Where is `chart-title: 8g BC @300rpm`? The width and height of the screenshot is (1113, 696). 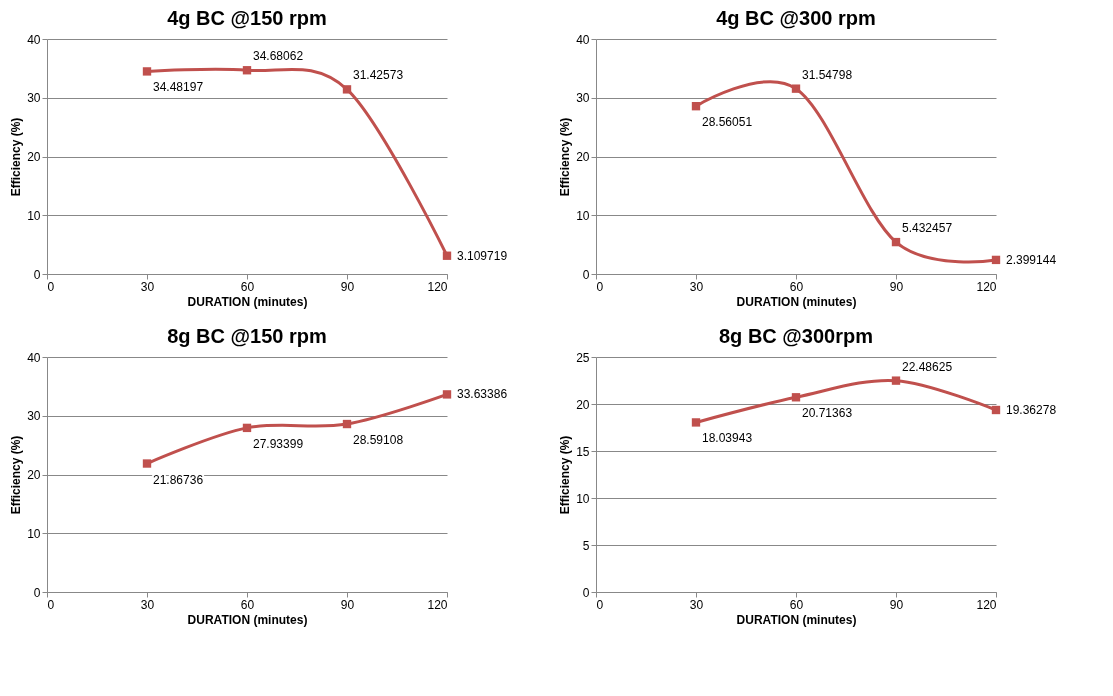 chart-title: 8g BC @300rpm is located at coordinates (796, 336).